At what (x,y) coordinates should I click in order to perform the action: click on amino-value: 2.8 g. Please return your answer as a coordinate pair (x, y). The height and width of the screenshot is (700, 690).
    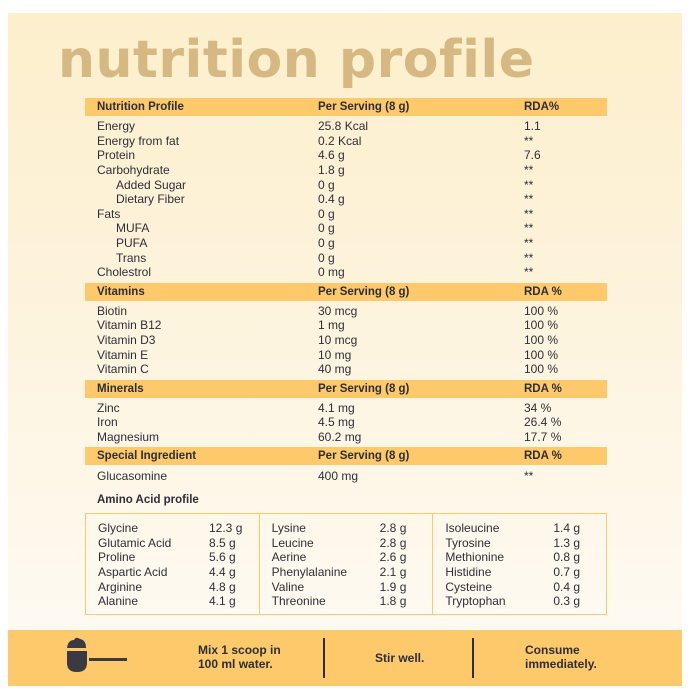
    Looking at the image, I should click on (393, 528).